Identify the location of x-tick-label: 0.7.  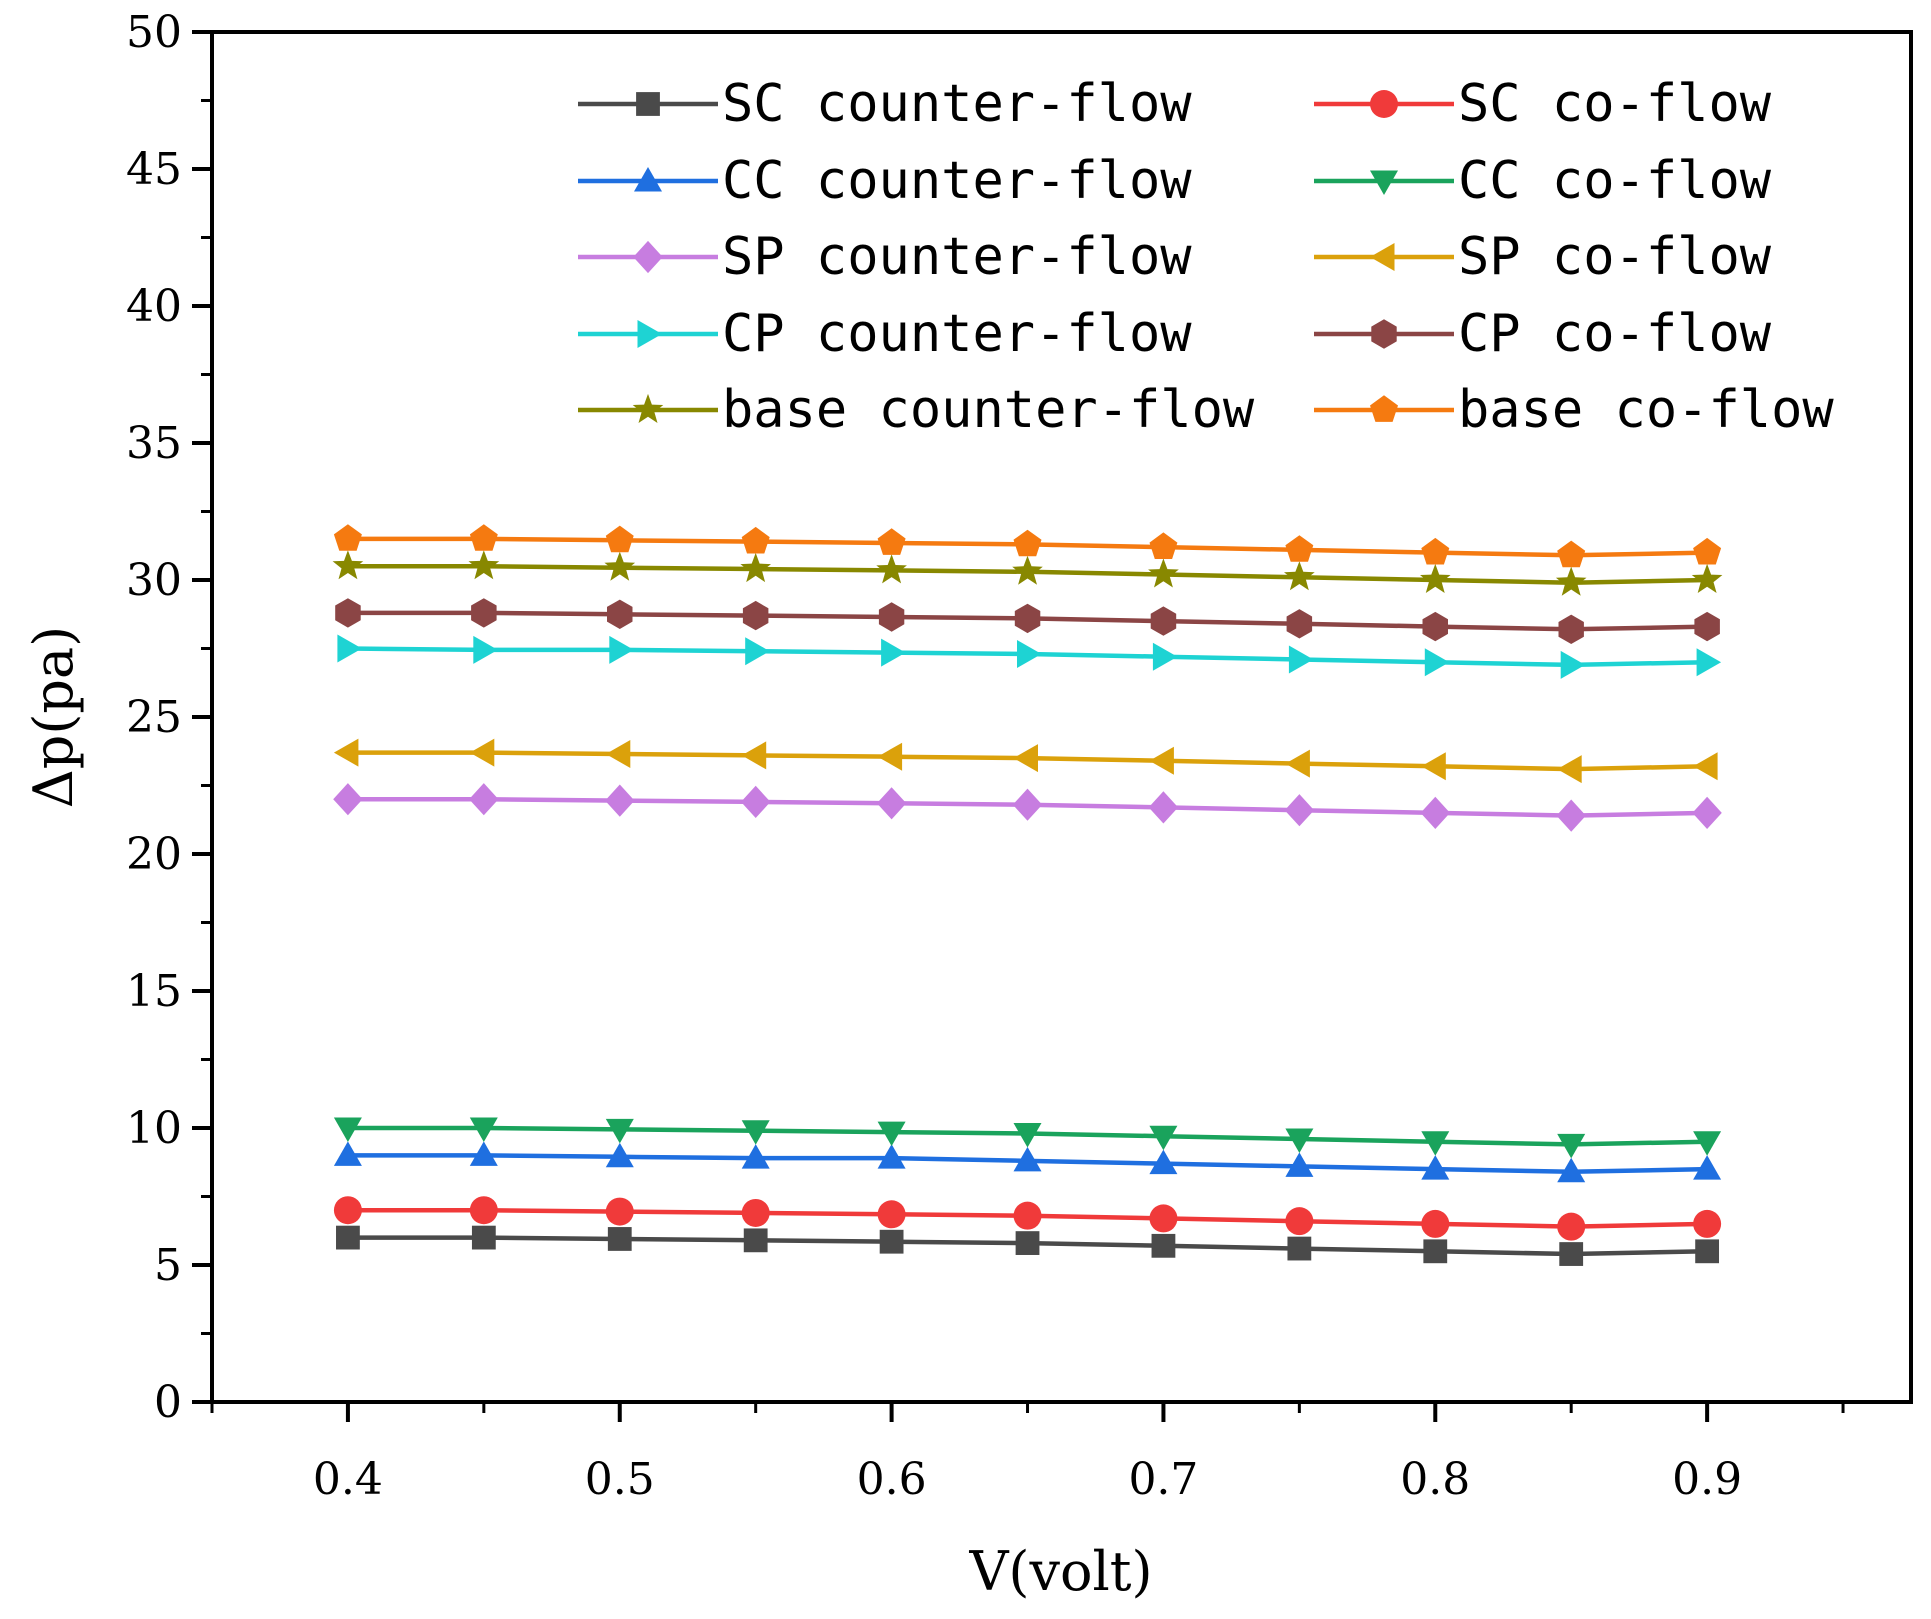
(1163, 1479).